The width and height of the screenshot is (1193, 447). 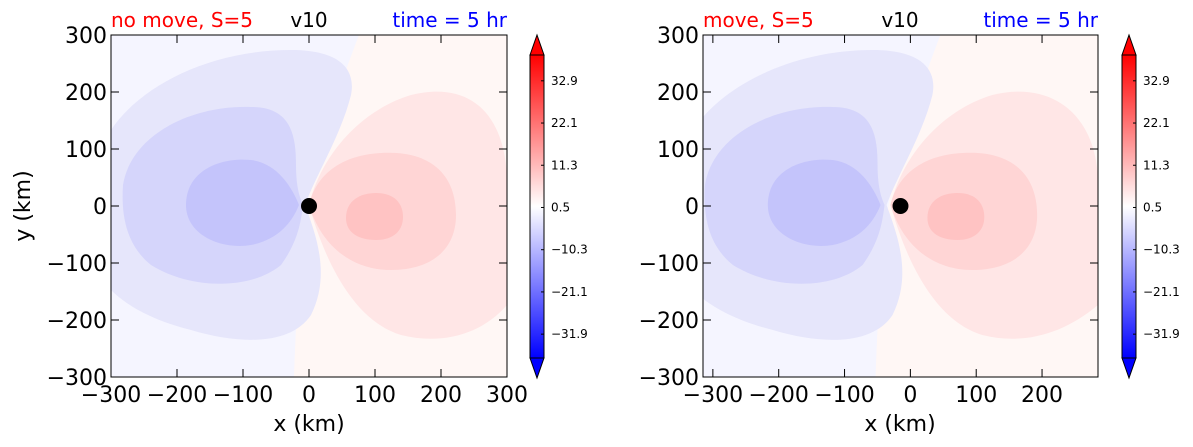 What do you see at coordinates (23, 205) in the screenshot?
I see `y-axis-label: y (km)` at bounding box center [23, 205].